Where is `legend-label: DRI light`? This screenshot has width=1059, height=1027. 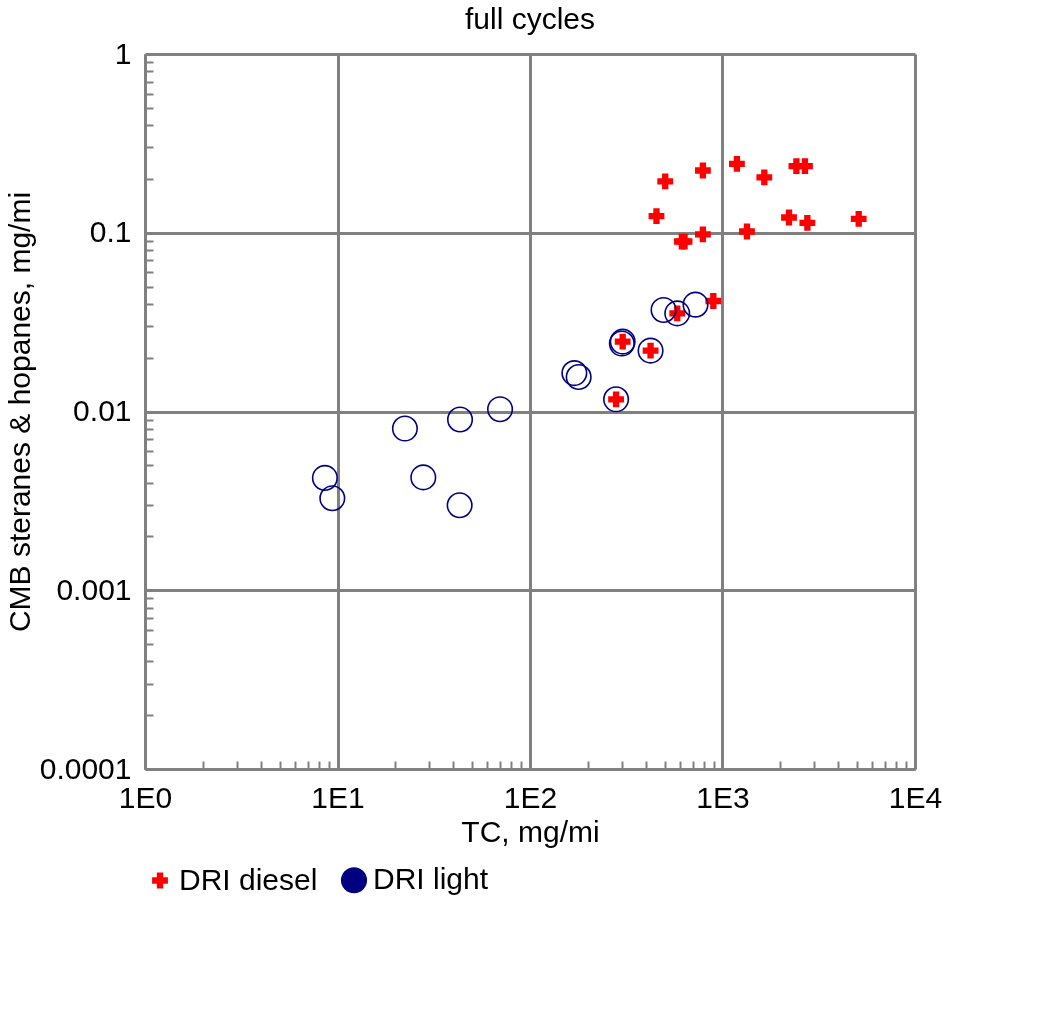 legend-label: DRI light is located at coordinates (431, 879).